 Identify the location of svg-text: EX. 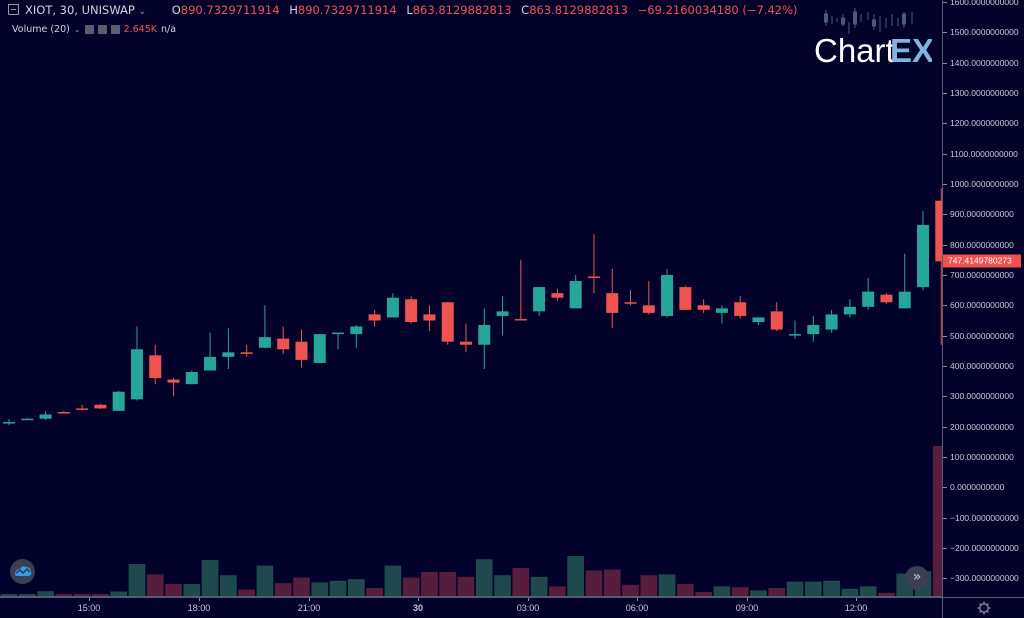
(911, 50).